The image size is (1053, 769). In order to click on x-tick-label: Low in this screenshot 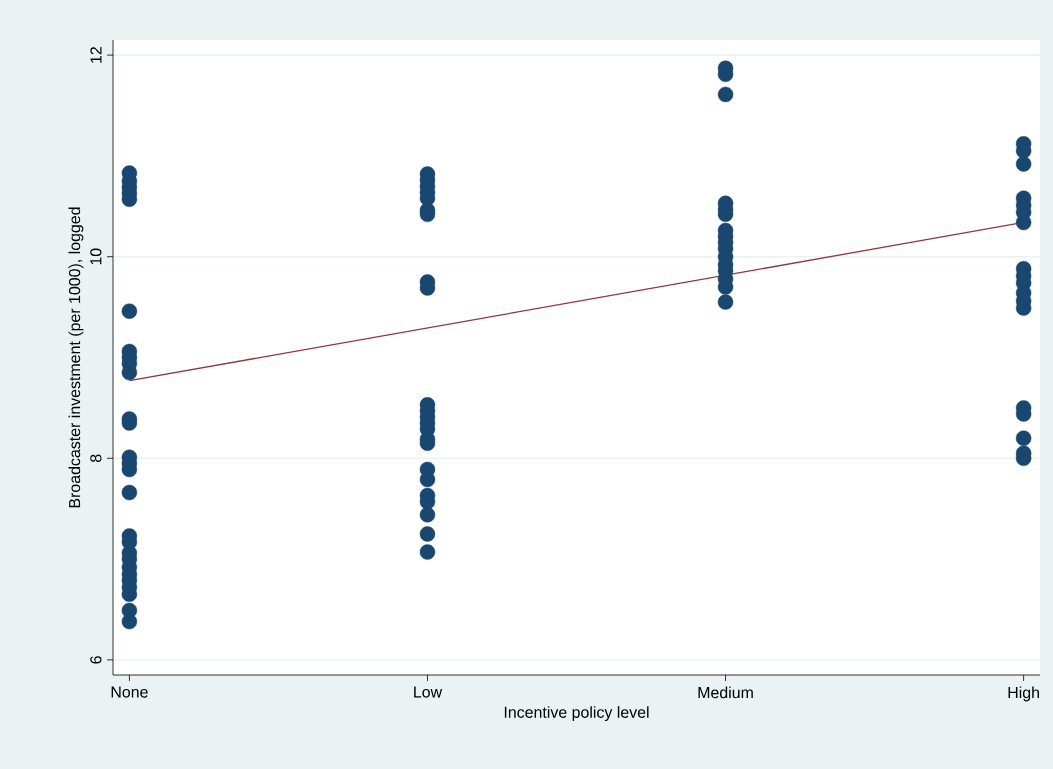, I will do `click(428, 692)`.